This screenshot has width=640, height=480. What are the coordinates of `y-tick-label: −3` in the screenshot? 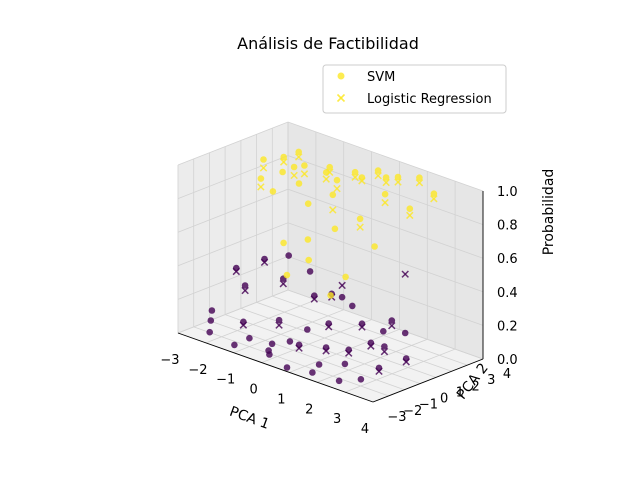 It's located at (396, 417).